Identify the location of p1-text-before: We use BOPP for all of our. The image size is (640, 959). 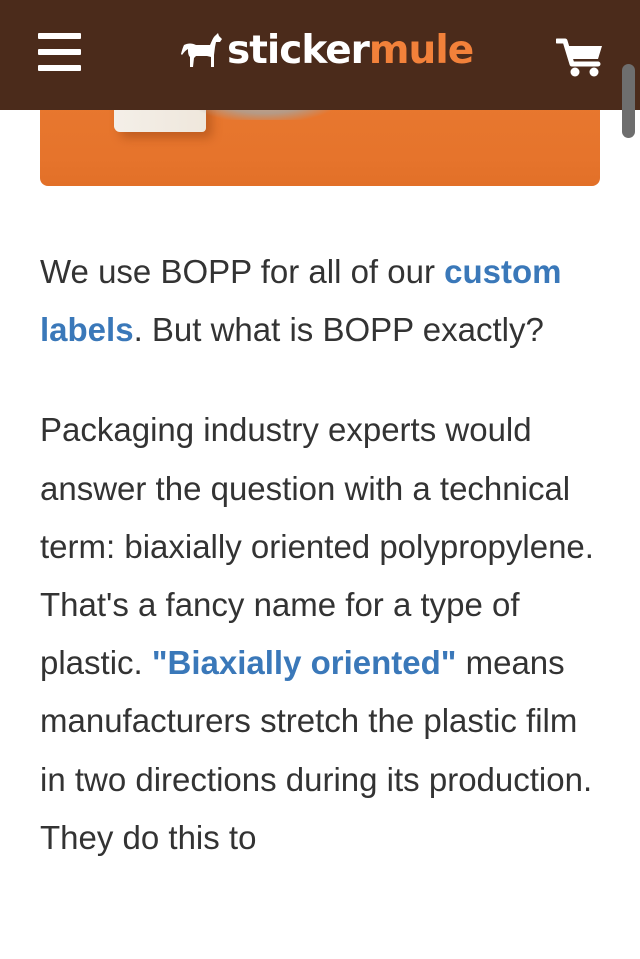
(242, 271).